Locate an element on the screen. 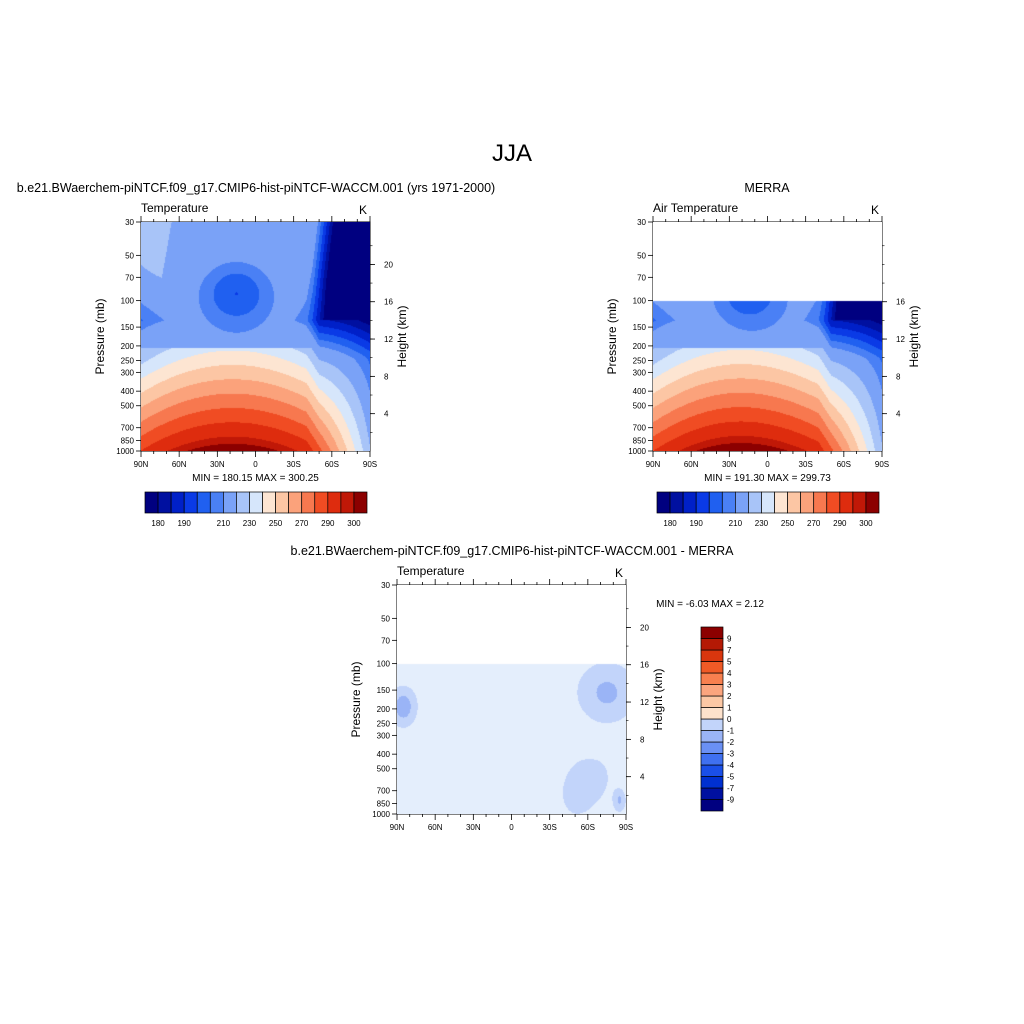 The image size is (1024, 1024). variable-label: Temperature is located at coordinates (175, 208).